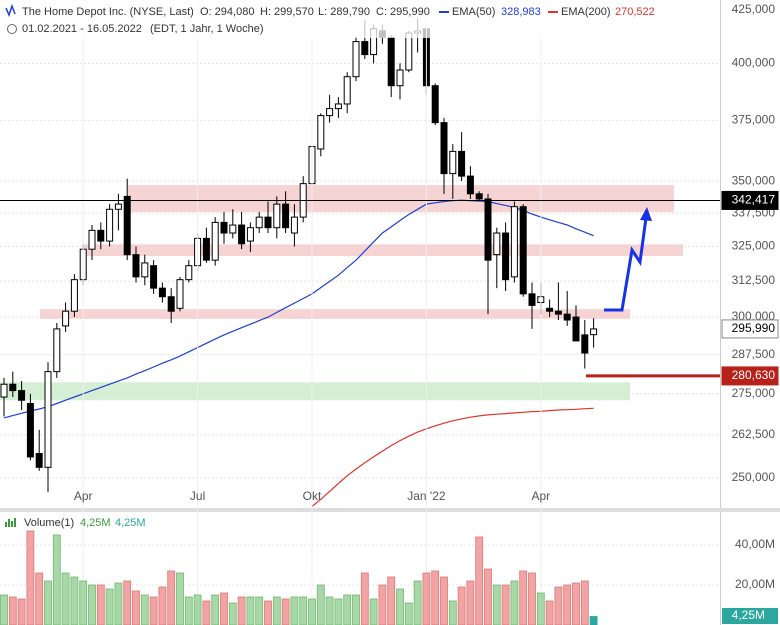  What do you see at coordinates (197, 496) in the screenshot?
I see `x-tick-label: Jul` at bounding box center [197, 496].